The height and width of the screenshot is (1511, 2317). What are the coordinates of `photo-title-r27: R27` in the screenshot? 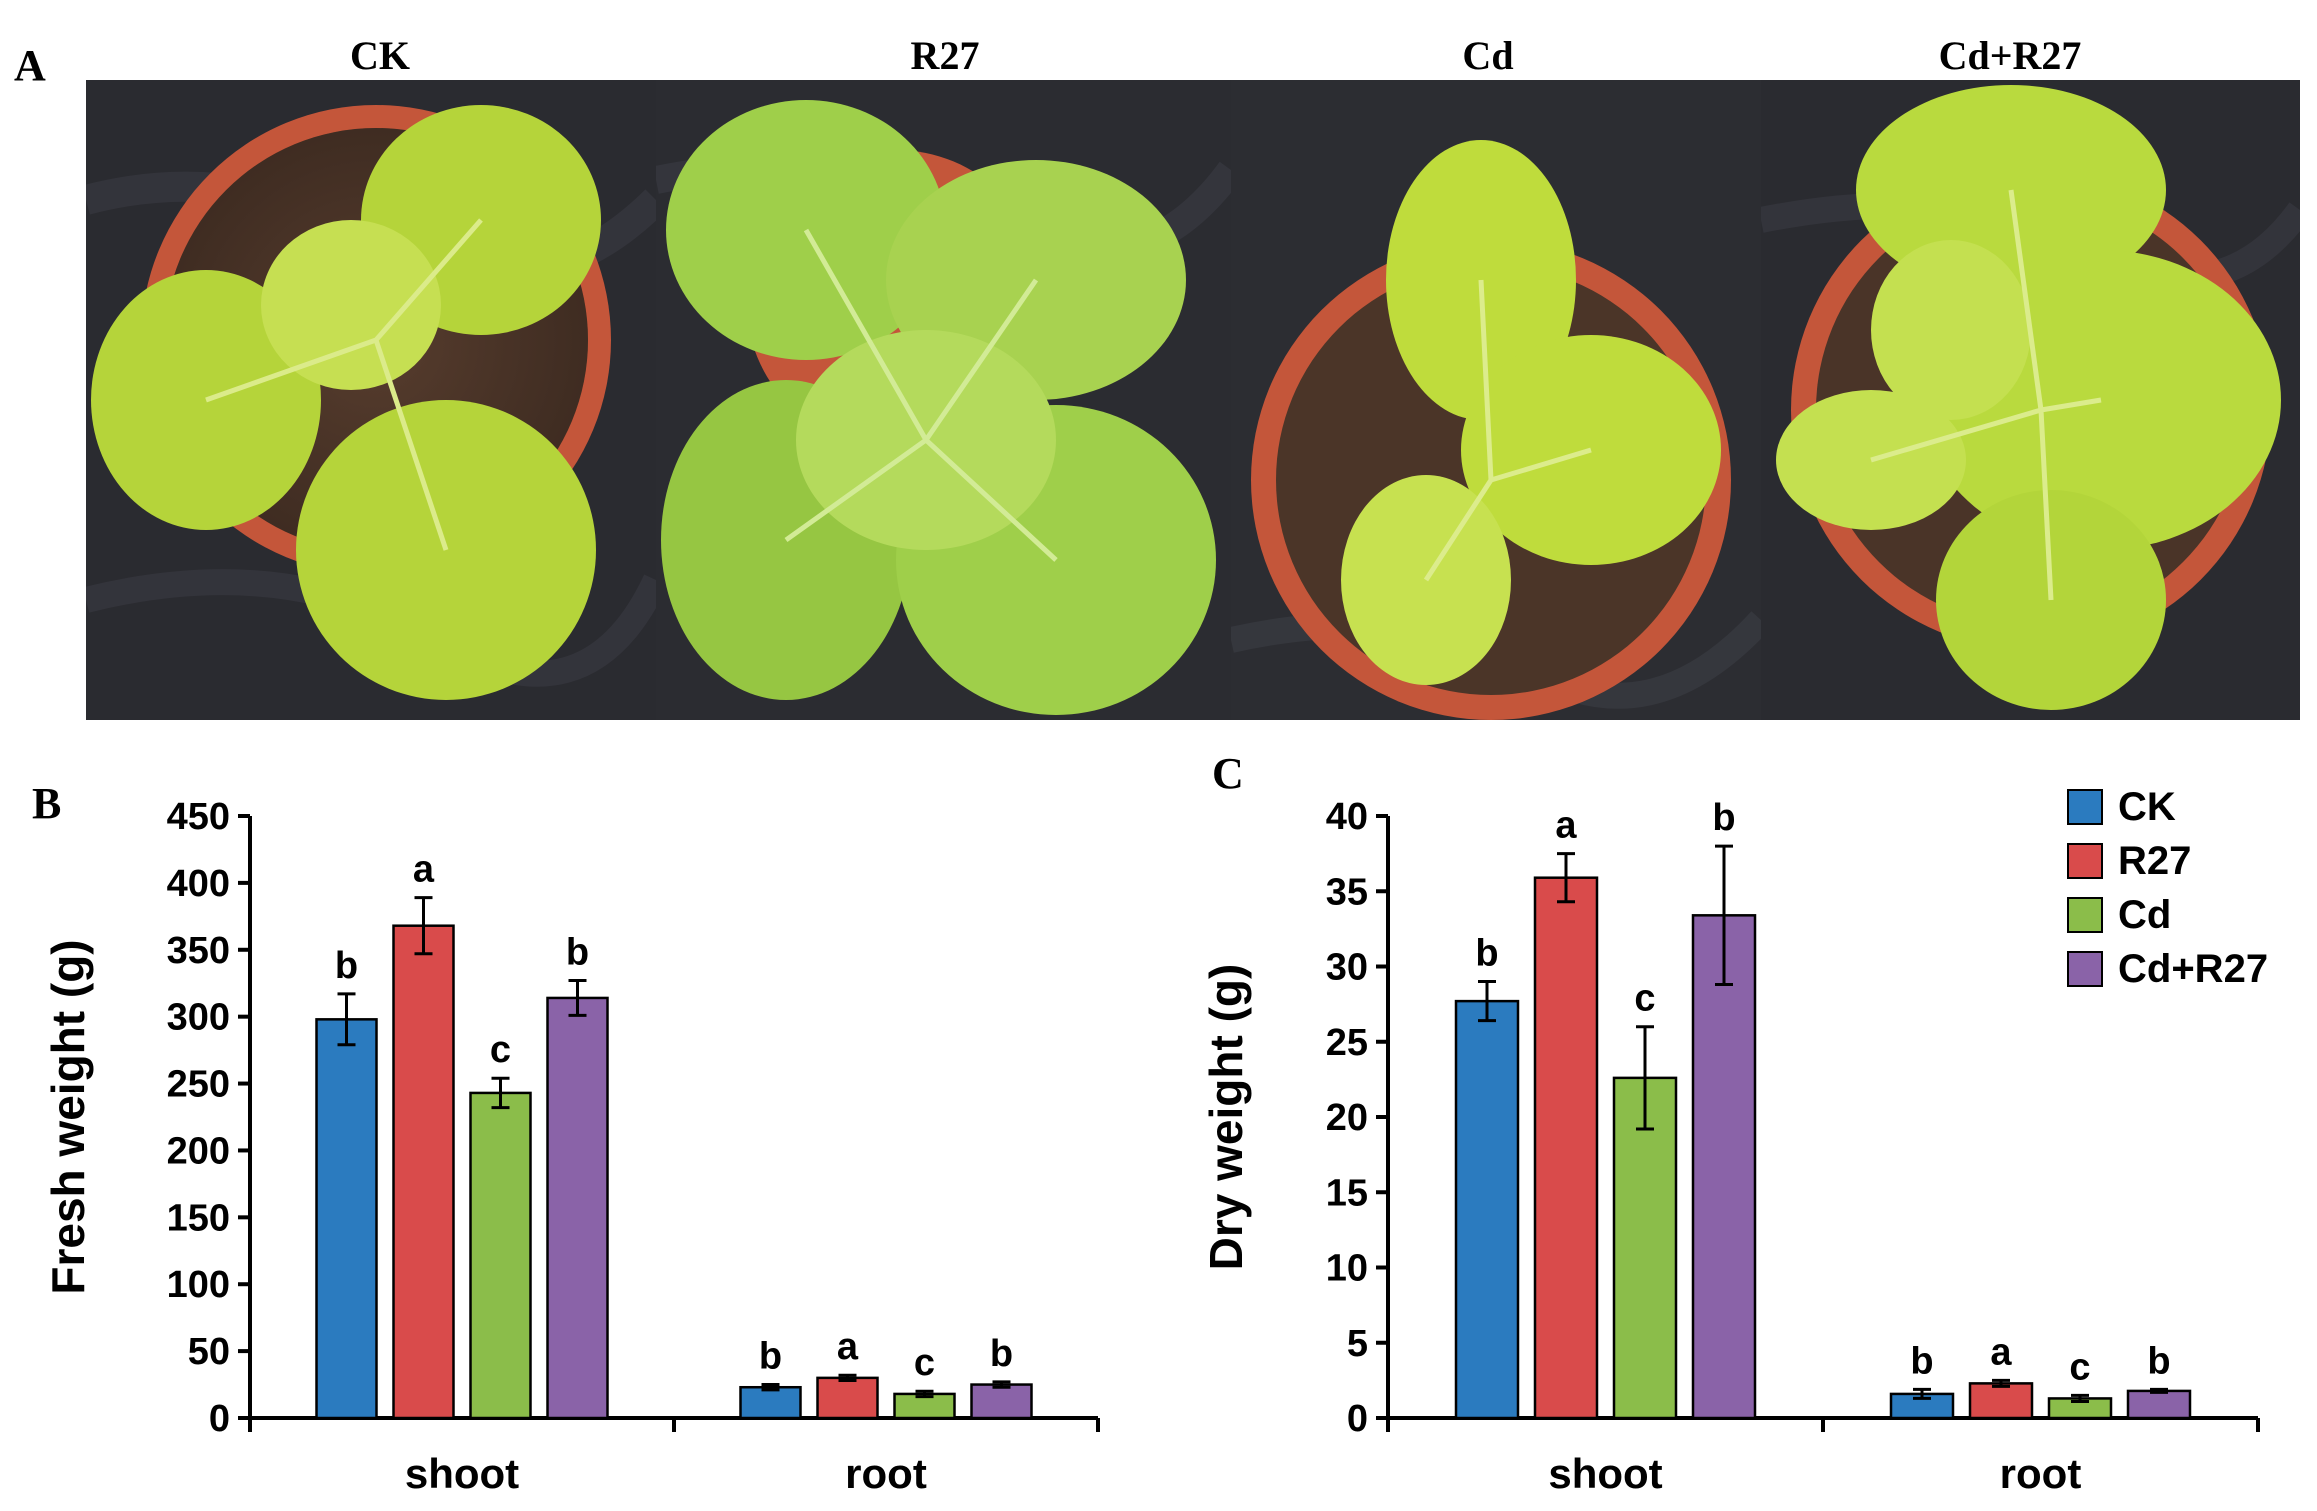 It's located at (945, 55).